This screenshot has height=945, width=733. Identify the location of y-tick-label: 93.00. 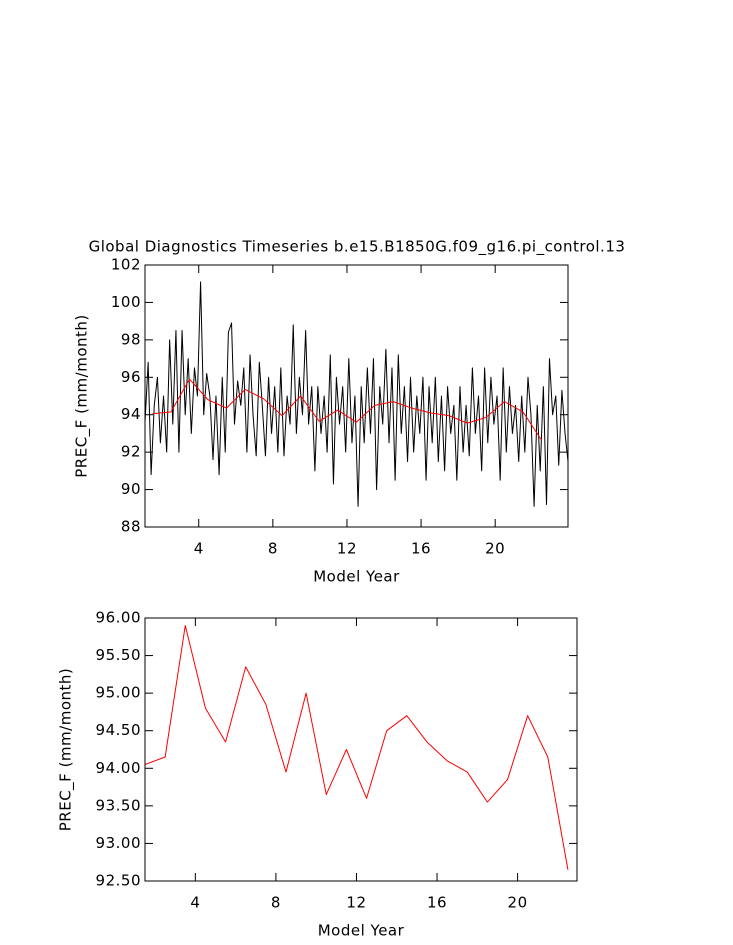
(118, 843).